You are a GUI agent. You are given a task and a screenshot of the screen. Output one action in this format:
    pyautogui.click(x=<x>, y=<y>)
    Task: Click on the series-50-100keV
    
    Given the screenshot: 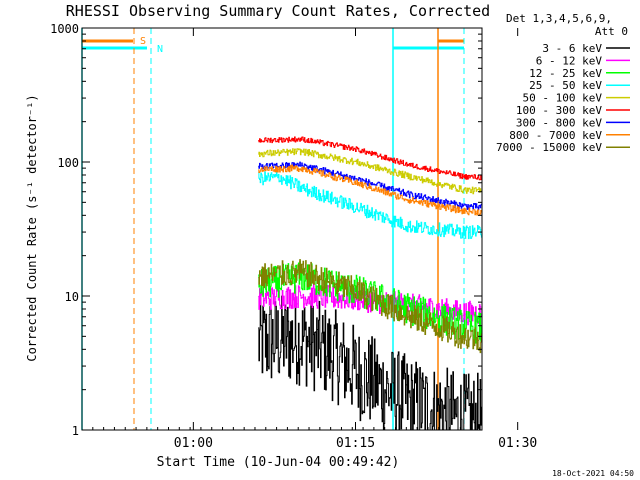 What is the action you would take?
    pyautogui.click(x=370, y=171)
    